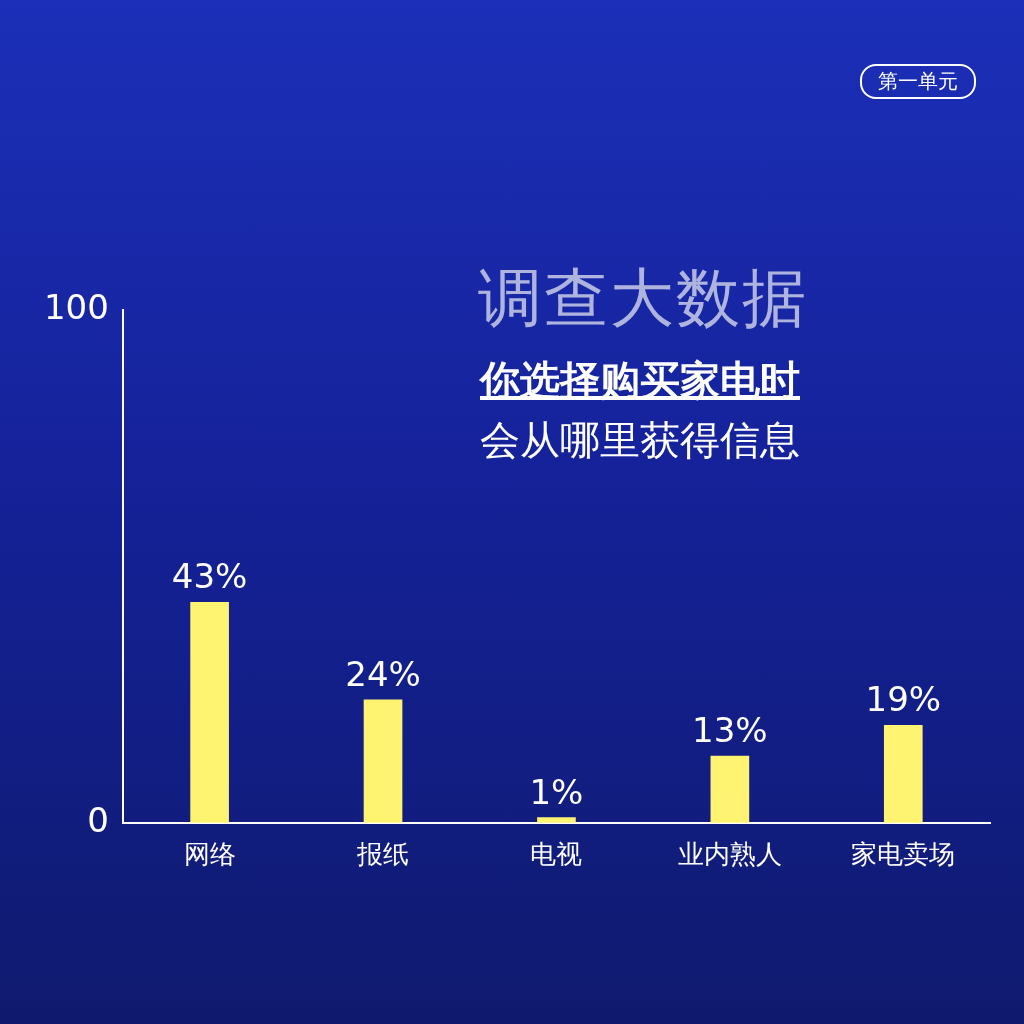  Describe the element at coordinates (556, 854) in the screenshot. I see `x-tick-label: 电视` at that location.